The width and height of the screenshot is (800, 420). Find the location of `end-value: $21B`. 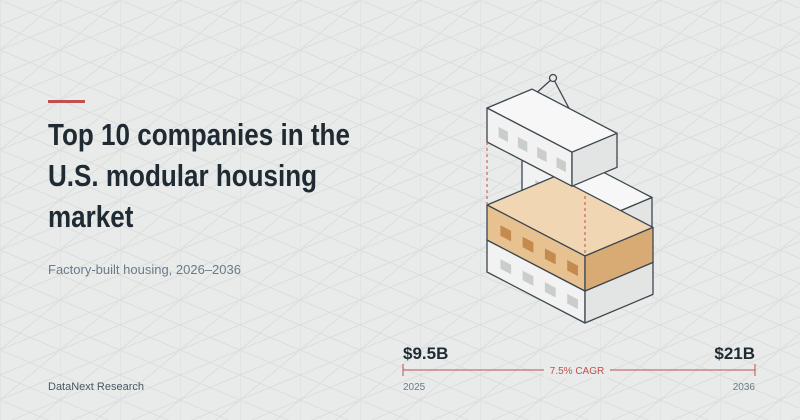

end-value: $21B is located at coordinates (734, 353).